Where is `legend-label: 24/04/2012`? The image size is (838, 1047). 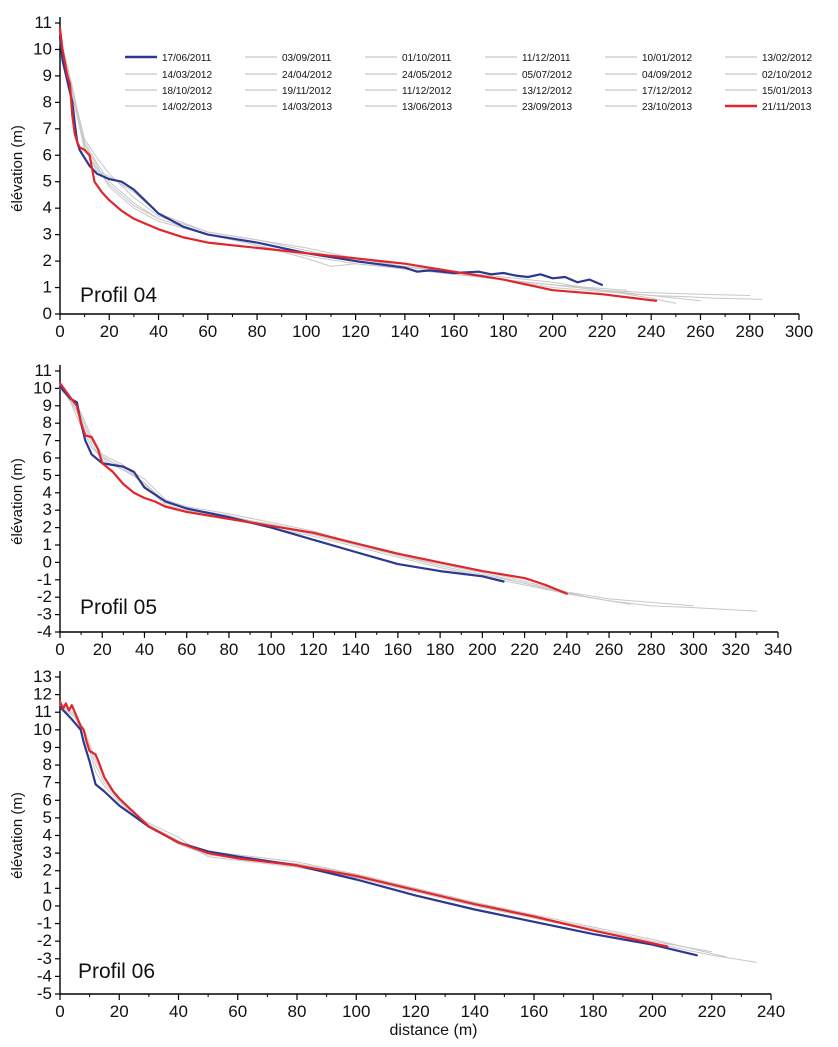
legend-label: 24/04/2012 is located at coordinates (307, 75).